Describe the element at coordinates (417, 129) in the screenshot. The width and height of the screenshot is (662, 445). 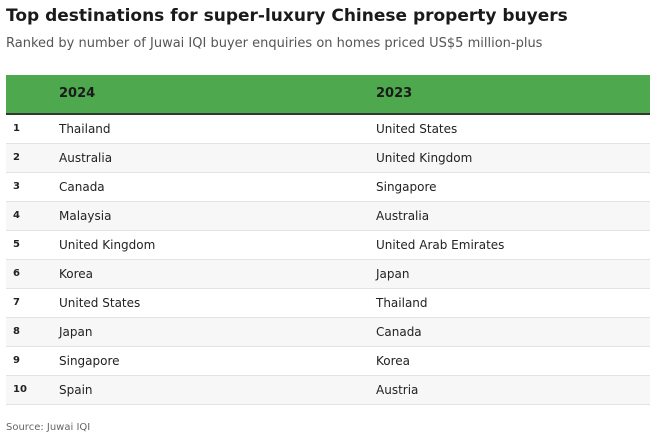
I see `destination-2023-cell: United States` at that location.